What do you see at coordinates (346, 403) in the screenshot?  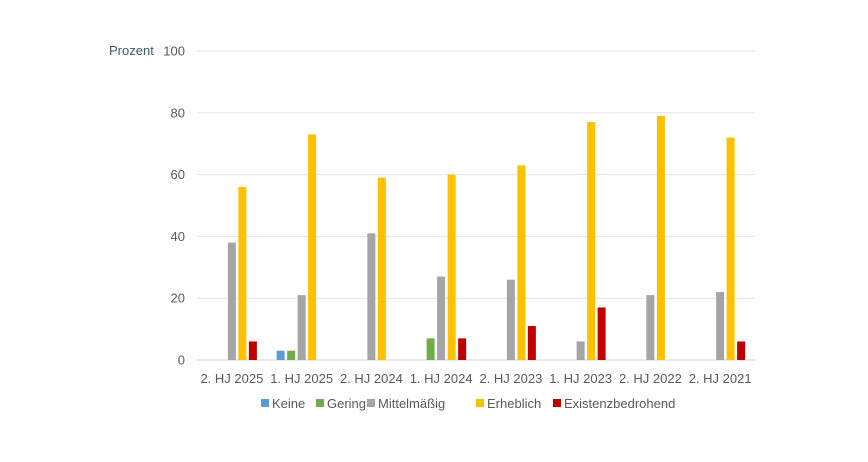 I see `legend-label: Gering` at bounding box center [346, 403].